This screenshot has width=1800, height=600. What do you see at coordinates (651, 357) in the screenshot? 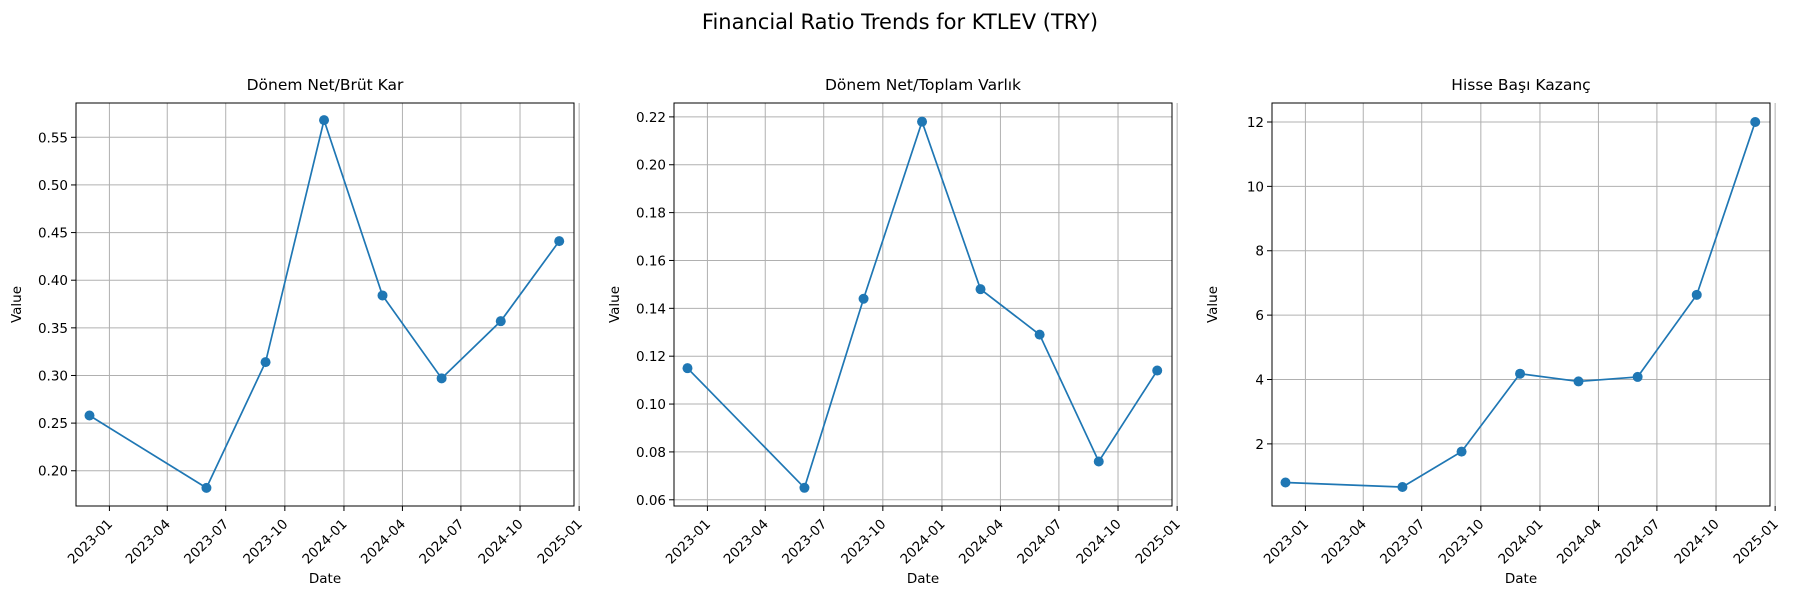
I see `y-tick-label: 0.12` at bounding box center [651, 357].